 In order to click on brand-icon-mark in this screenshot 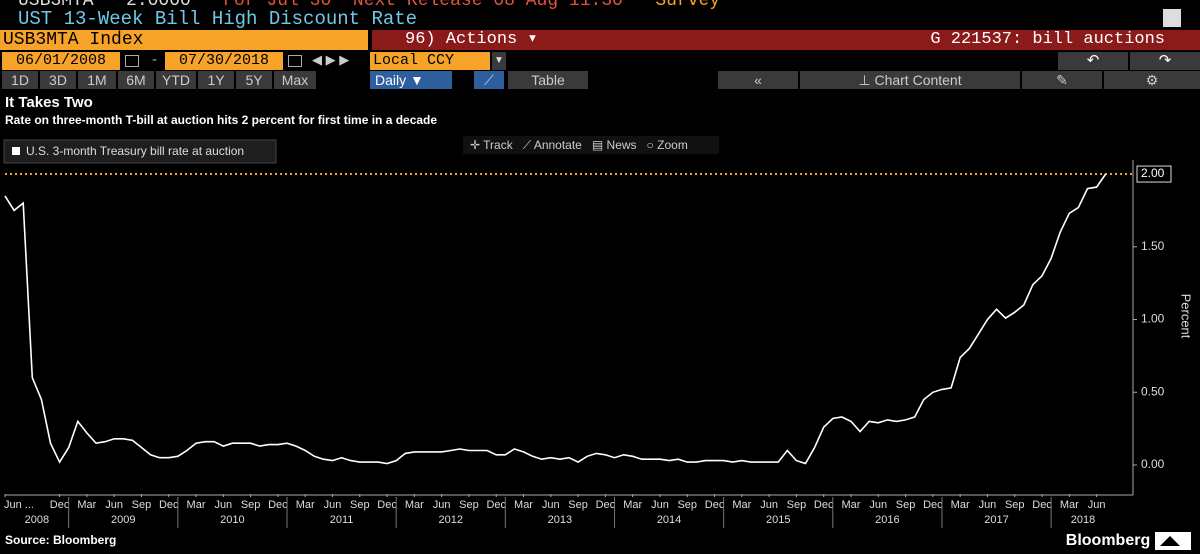, I will do `click(1170, 541)`.